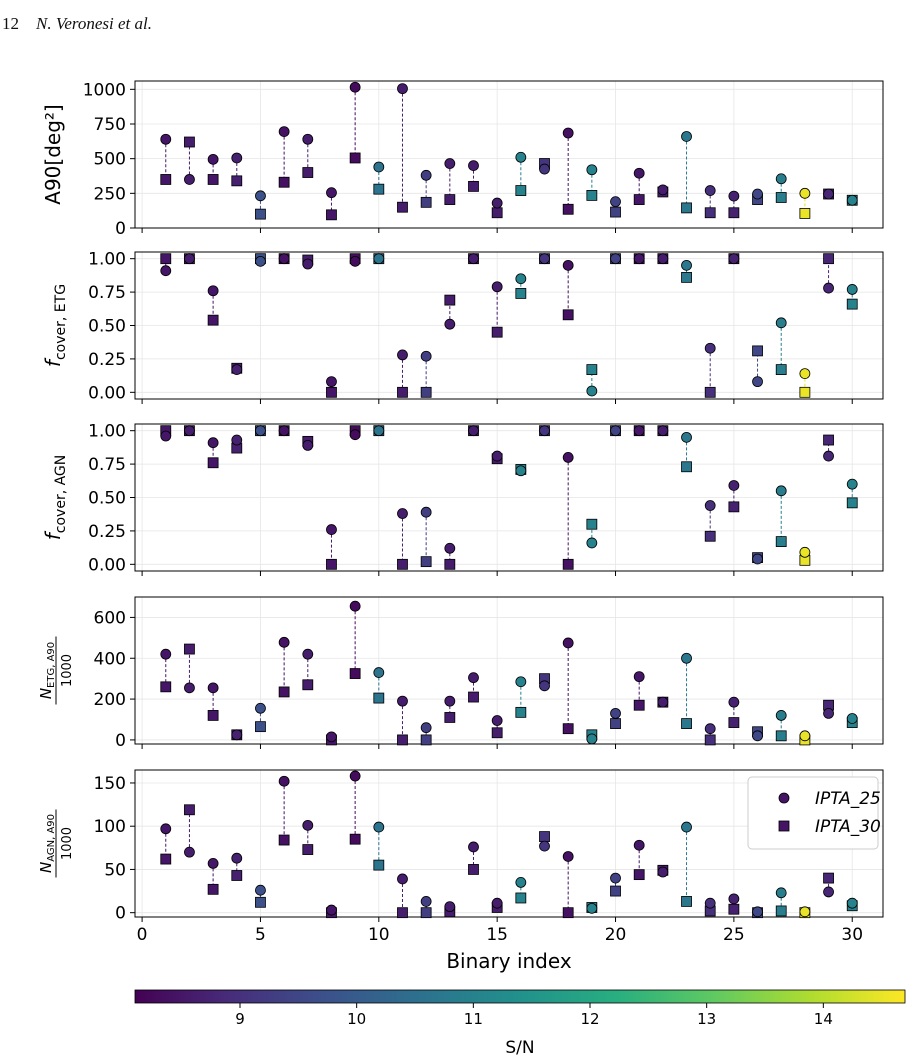  I want to click on y-tick-label: 400, so click(110, 659).